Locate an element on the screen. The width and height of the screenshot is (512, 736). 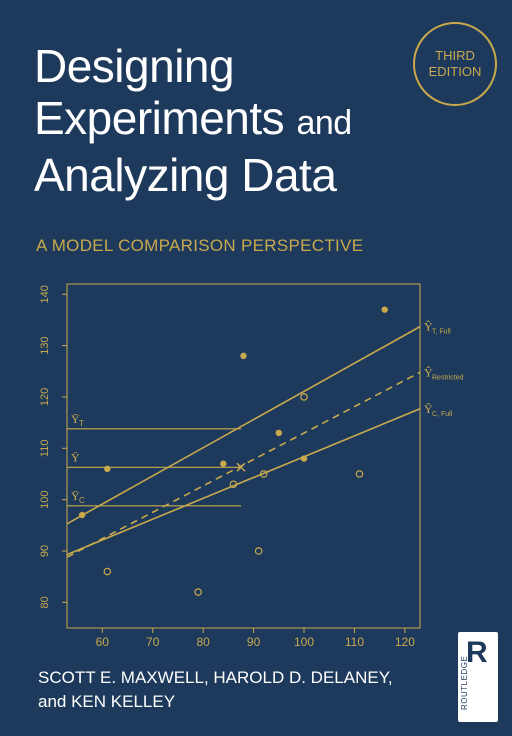
title-line-3: Analyzing Data is located at coordinates (185, 175).